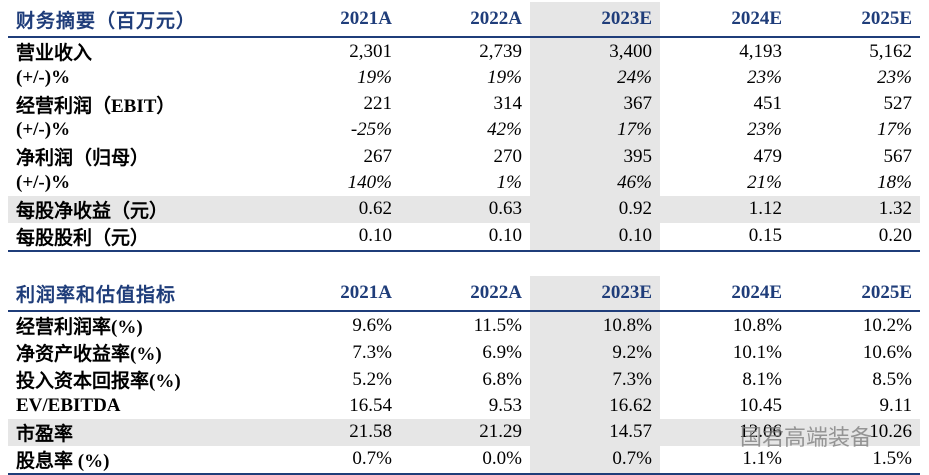  What do you see at coordinates (595, 183) in the screenshot?
I see `value-cell: 46%` at bounding box center [595, 183].